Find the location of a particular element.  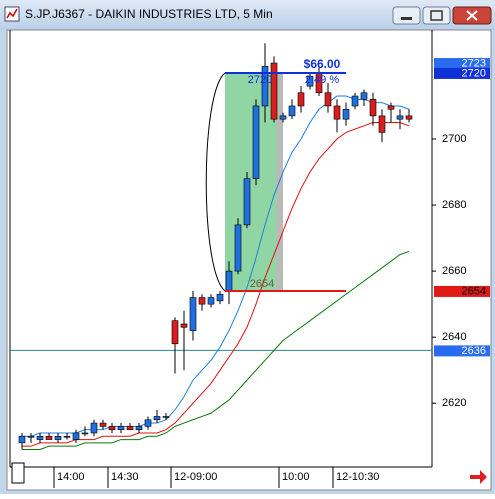

close-glyph is located at coordinates (472, 15).